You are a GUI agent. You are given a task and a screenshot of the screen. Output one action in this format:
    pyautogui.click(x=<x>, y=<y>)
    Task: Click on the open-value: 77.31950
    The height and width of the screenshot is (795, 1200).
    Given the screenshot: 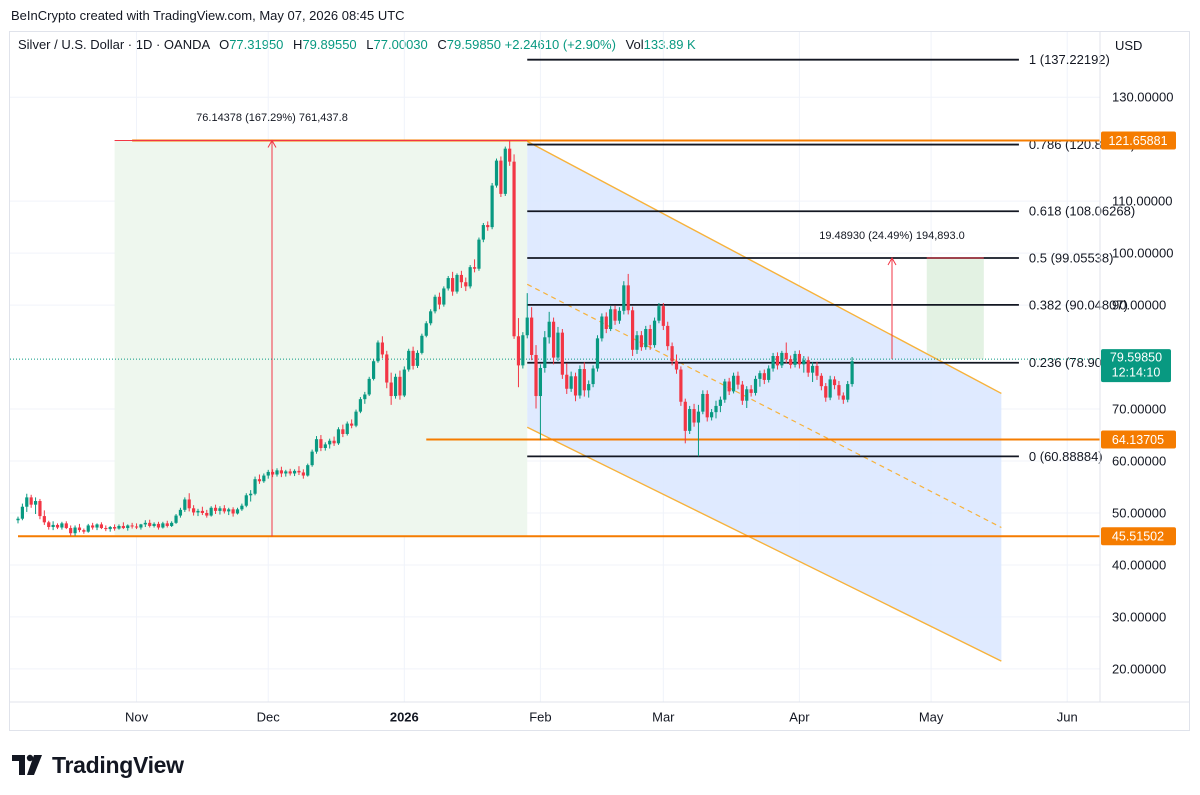 What is the action you would take?
    pyautogui.click(x=256, y=44)
    